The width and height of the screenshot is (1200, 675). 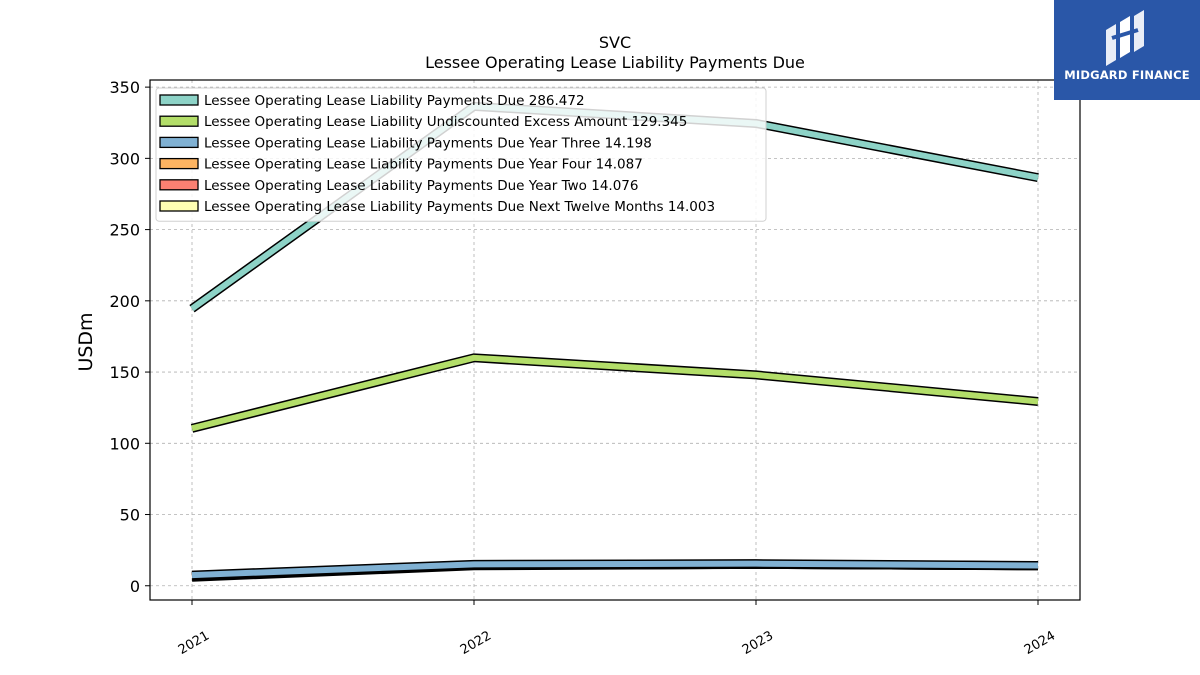 What do you see at coordinates (135, 586) in the screenshot?
I see `y-tick-label: 0` at bounding box center [135, 586].